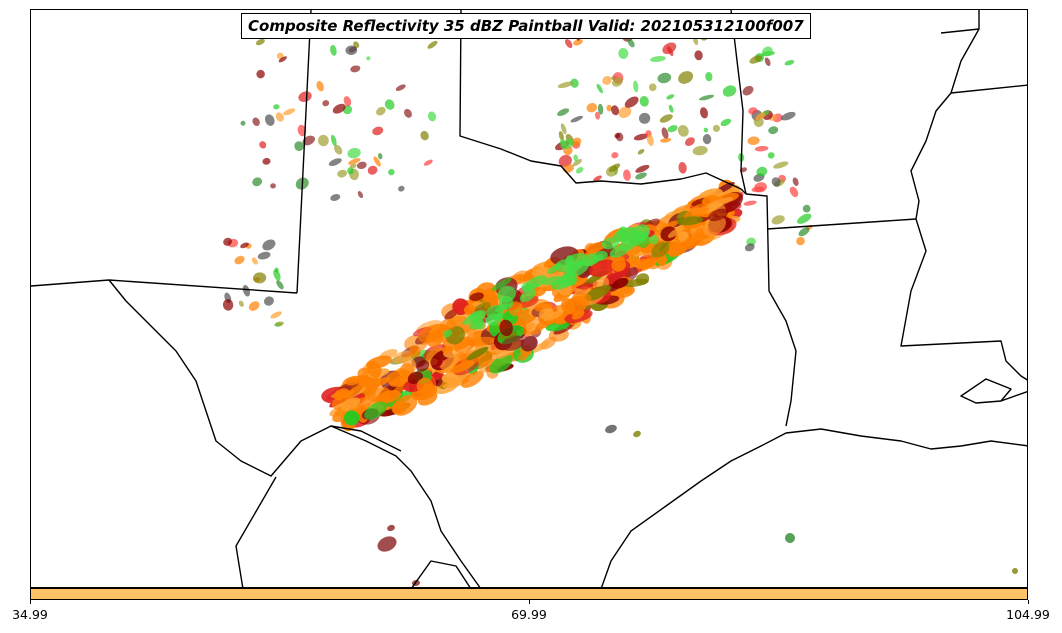 The height and width of the screenshot is (633, 1062). Describe the element at coordinates (738, 102) in the screenshot. I see `ok-east-border` at that location.